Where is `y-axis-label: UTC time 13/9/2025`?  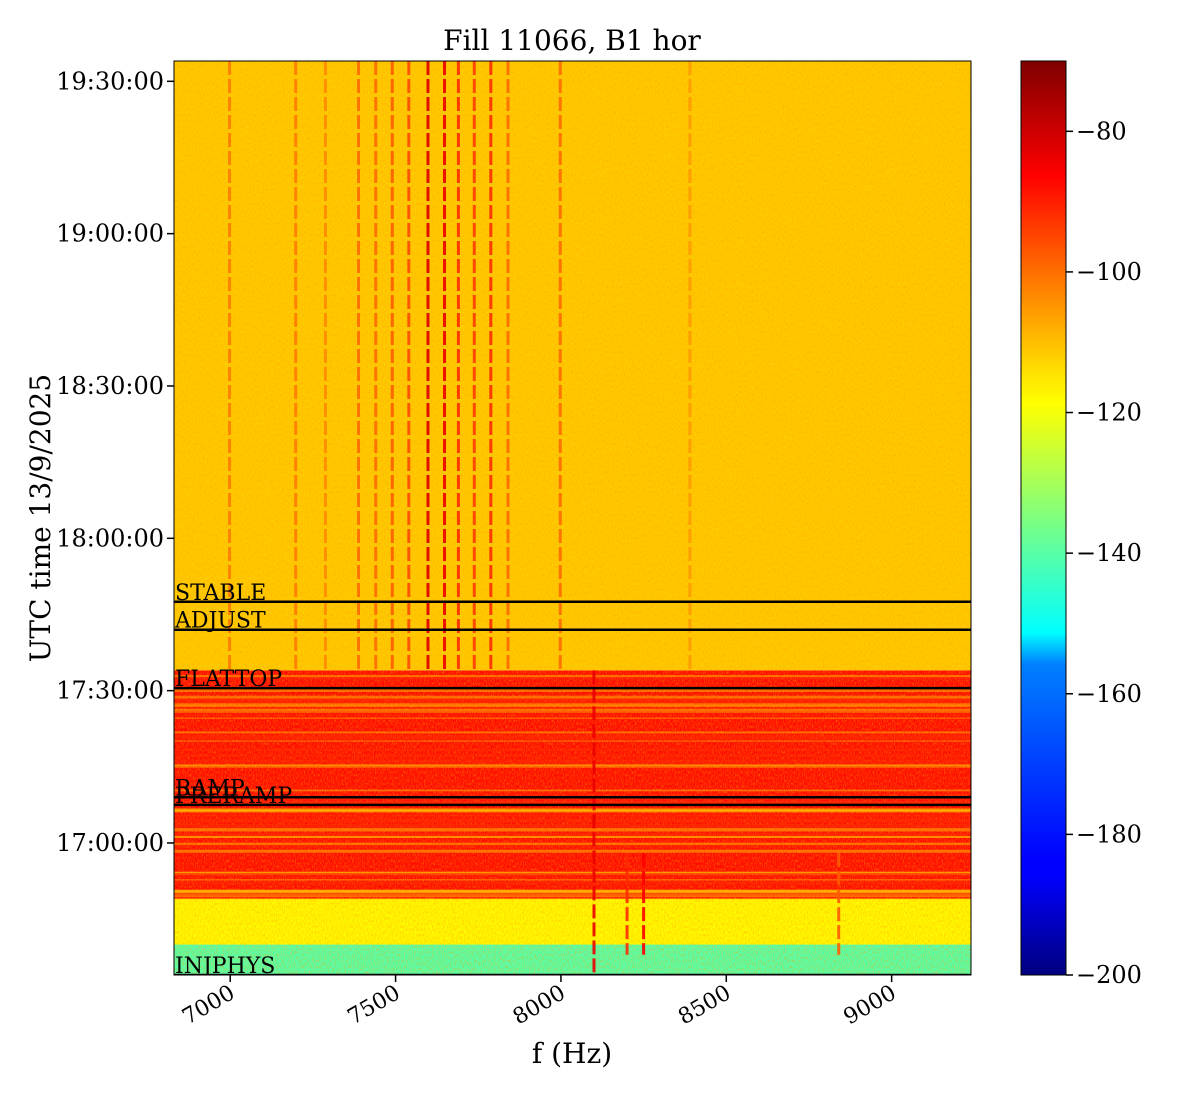
y-axis-label: UTC time 13/9/2025 is located at coordinates (40, 518).